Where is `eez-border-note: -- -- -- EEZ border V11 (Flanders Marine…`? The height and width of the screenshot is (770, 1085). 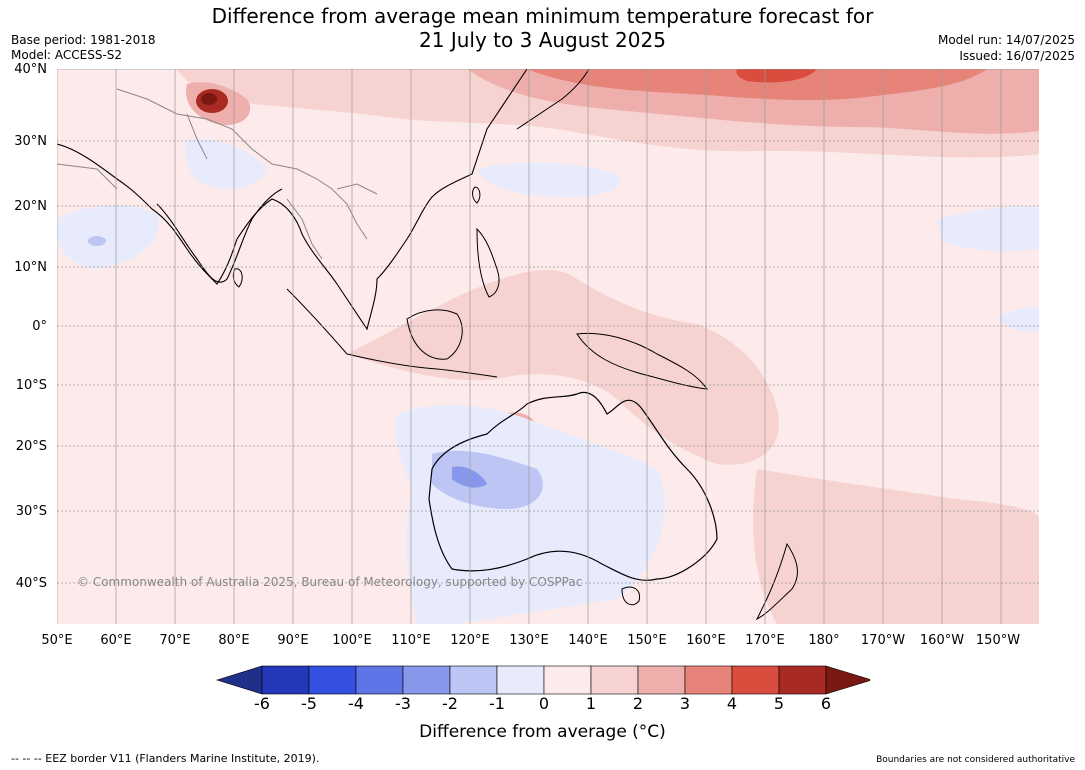 eez-border-note: -- -- -- EEZ border V11 (Flanders Marine… is located at coordinates (165, 758).